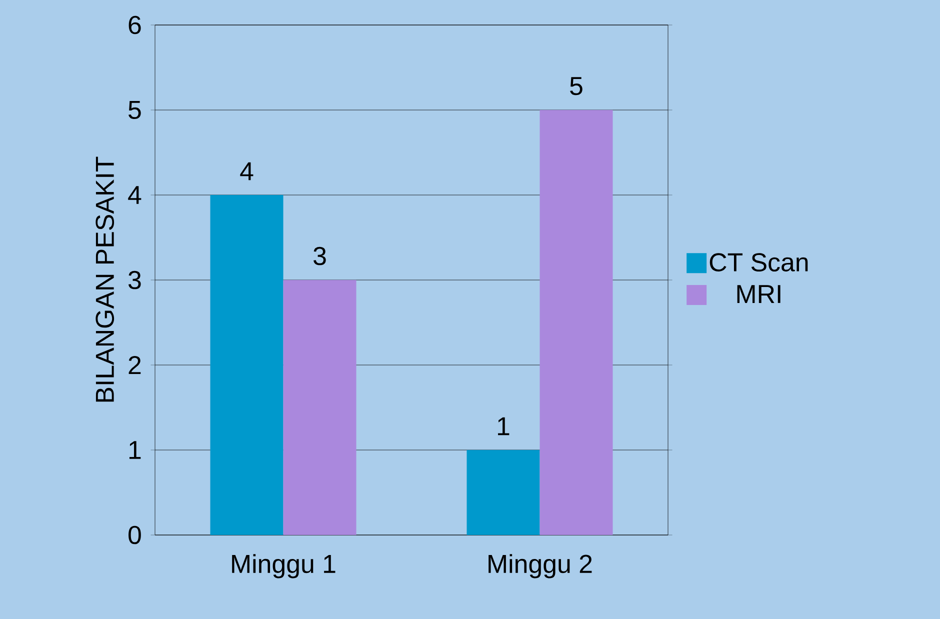 The width and height of the screenshot is (940, 619). I want to click on y-tick-label: 0, so click(134, 535).